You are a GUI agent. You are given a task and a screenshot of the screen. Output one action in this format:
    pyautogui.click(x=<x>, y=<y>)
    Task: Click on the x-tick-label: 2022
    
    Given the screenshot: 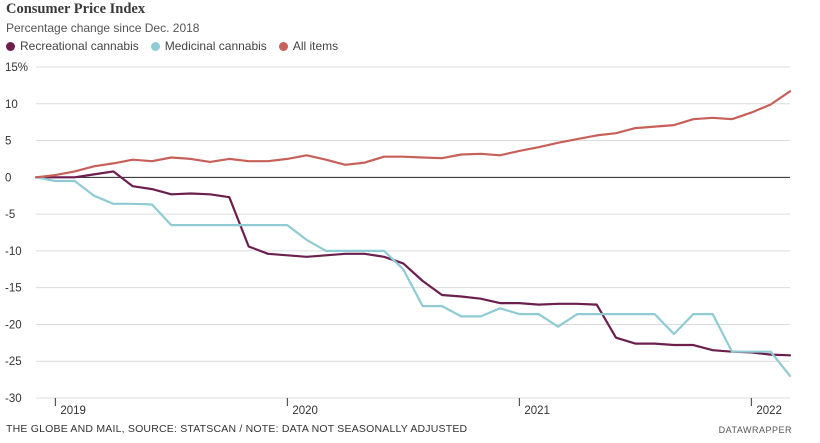 What is the action you would take?
    pyautogui.click(x=769, y=411)
    